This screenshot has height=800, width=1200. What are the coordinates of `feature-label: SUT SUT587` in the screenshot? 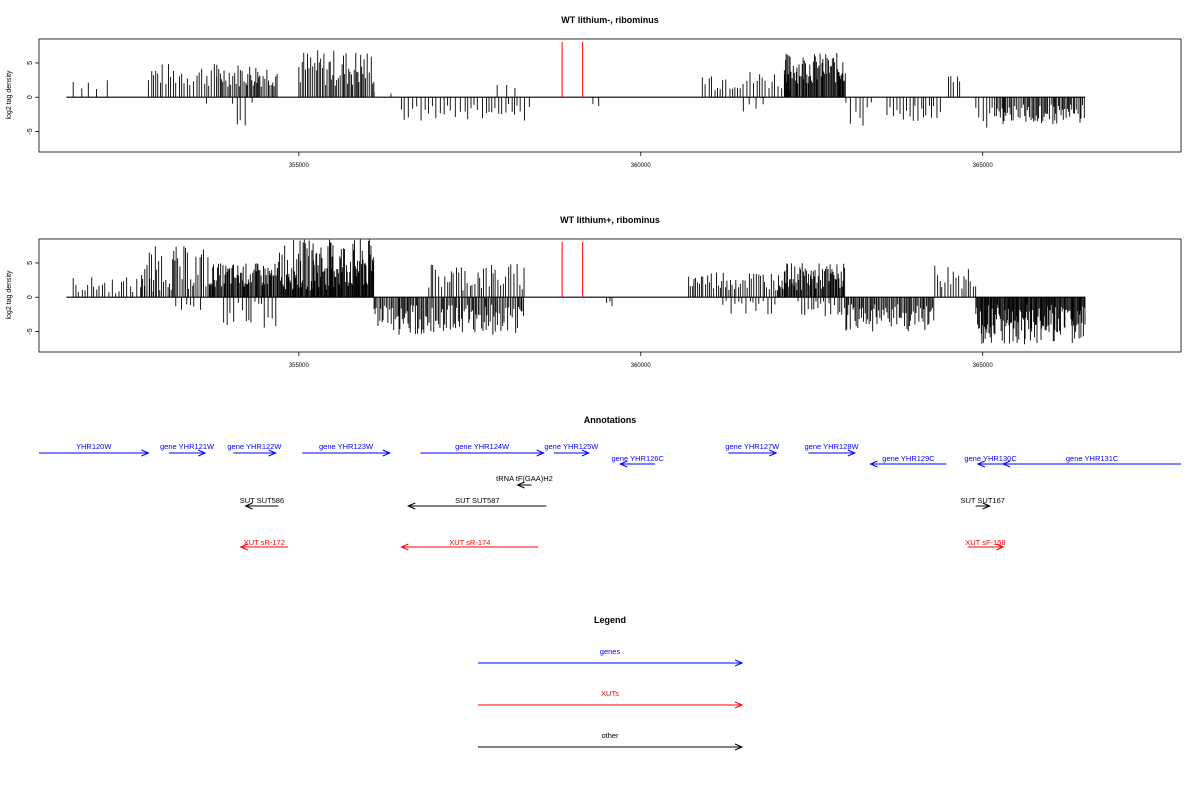 It's located at (477, 500).